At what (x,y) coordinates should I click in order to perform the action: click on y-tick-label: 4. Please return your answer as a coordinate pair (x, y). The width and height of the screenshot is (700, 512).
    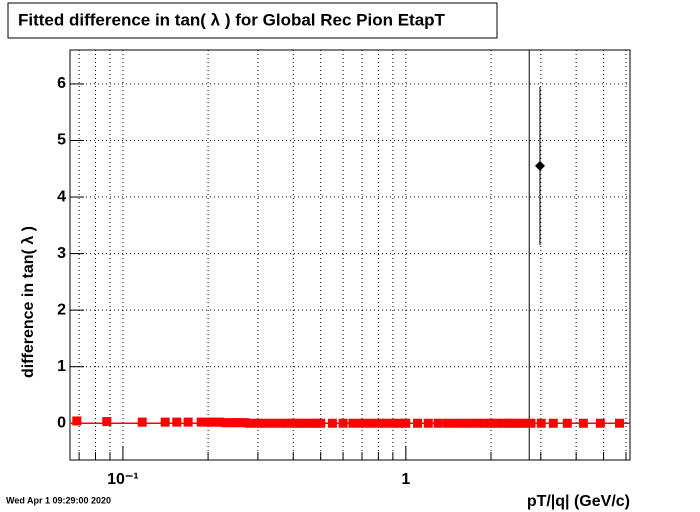
    Looking at the image, I should click on (61, 196).